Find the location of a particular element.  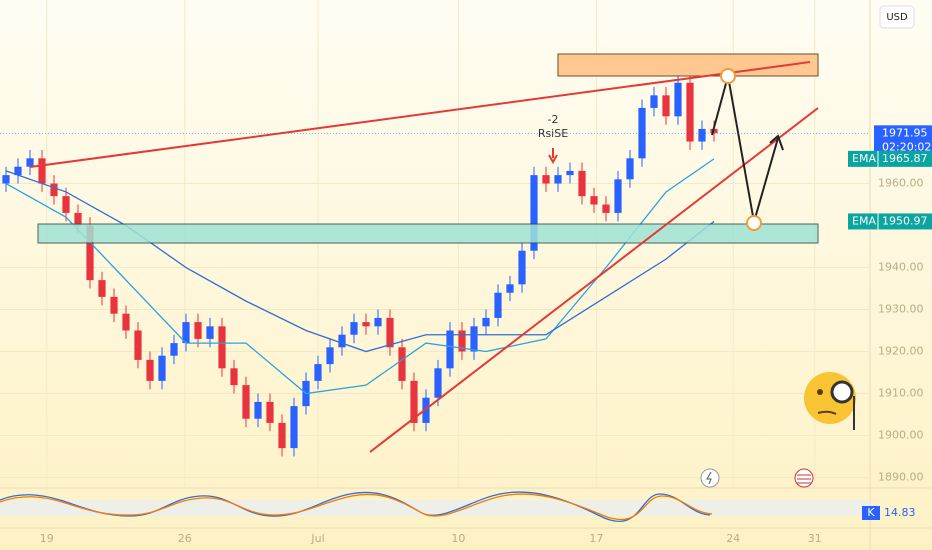

y-tick-label: 1890.00 is located at coordinates (901, 477).